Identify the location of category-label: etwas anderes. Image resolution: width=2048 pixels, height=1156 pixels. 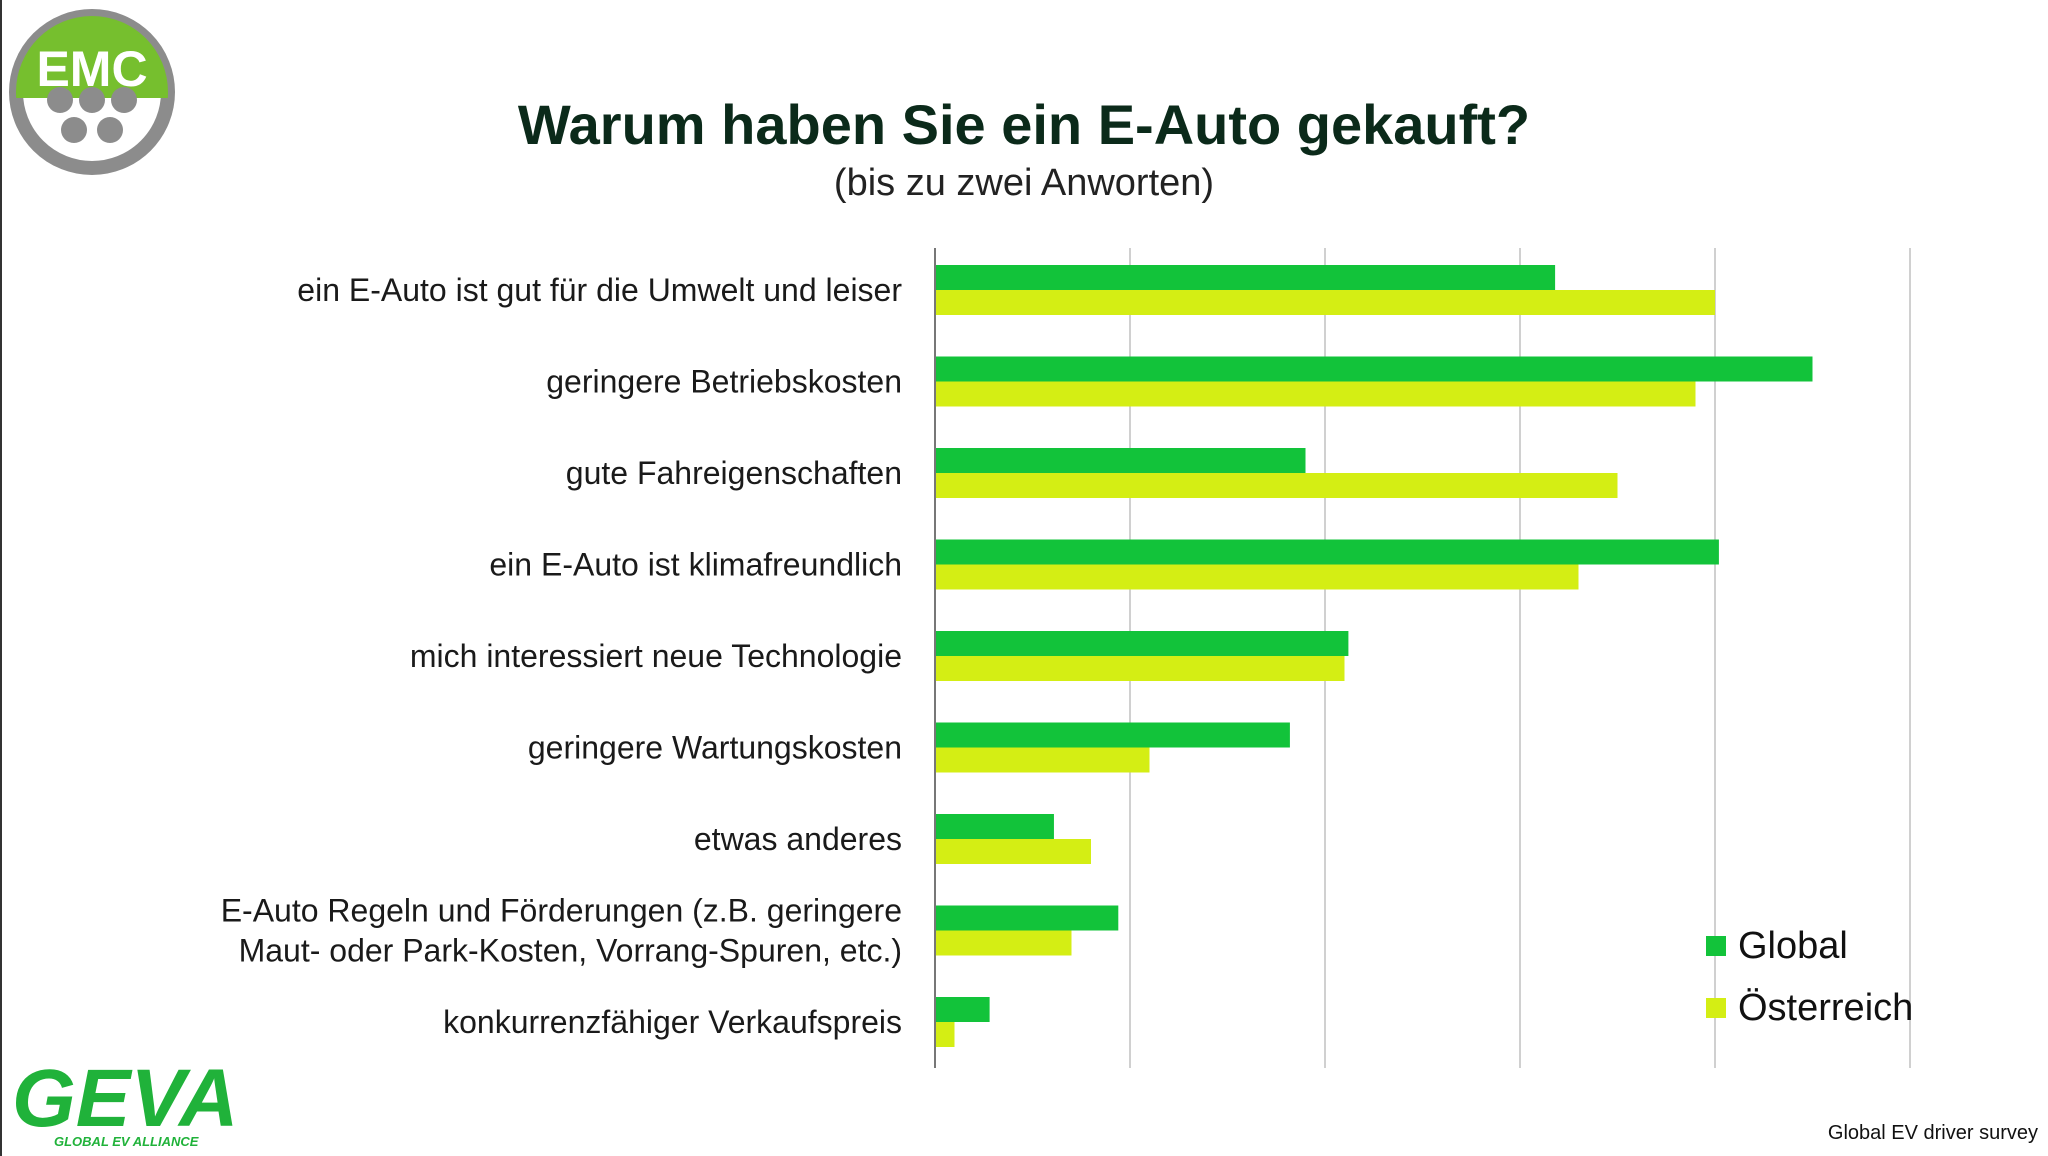
(798, 839).